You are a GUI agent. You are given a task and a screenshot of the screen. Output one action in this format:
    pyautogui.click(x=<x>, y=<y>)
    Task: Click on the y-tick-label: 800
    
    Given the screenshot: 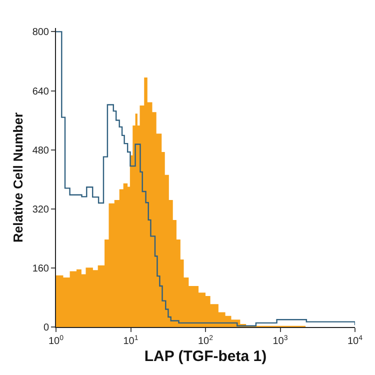 What is the action you would take?
    pyautogui.click(x=41, y=32)
    